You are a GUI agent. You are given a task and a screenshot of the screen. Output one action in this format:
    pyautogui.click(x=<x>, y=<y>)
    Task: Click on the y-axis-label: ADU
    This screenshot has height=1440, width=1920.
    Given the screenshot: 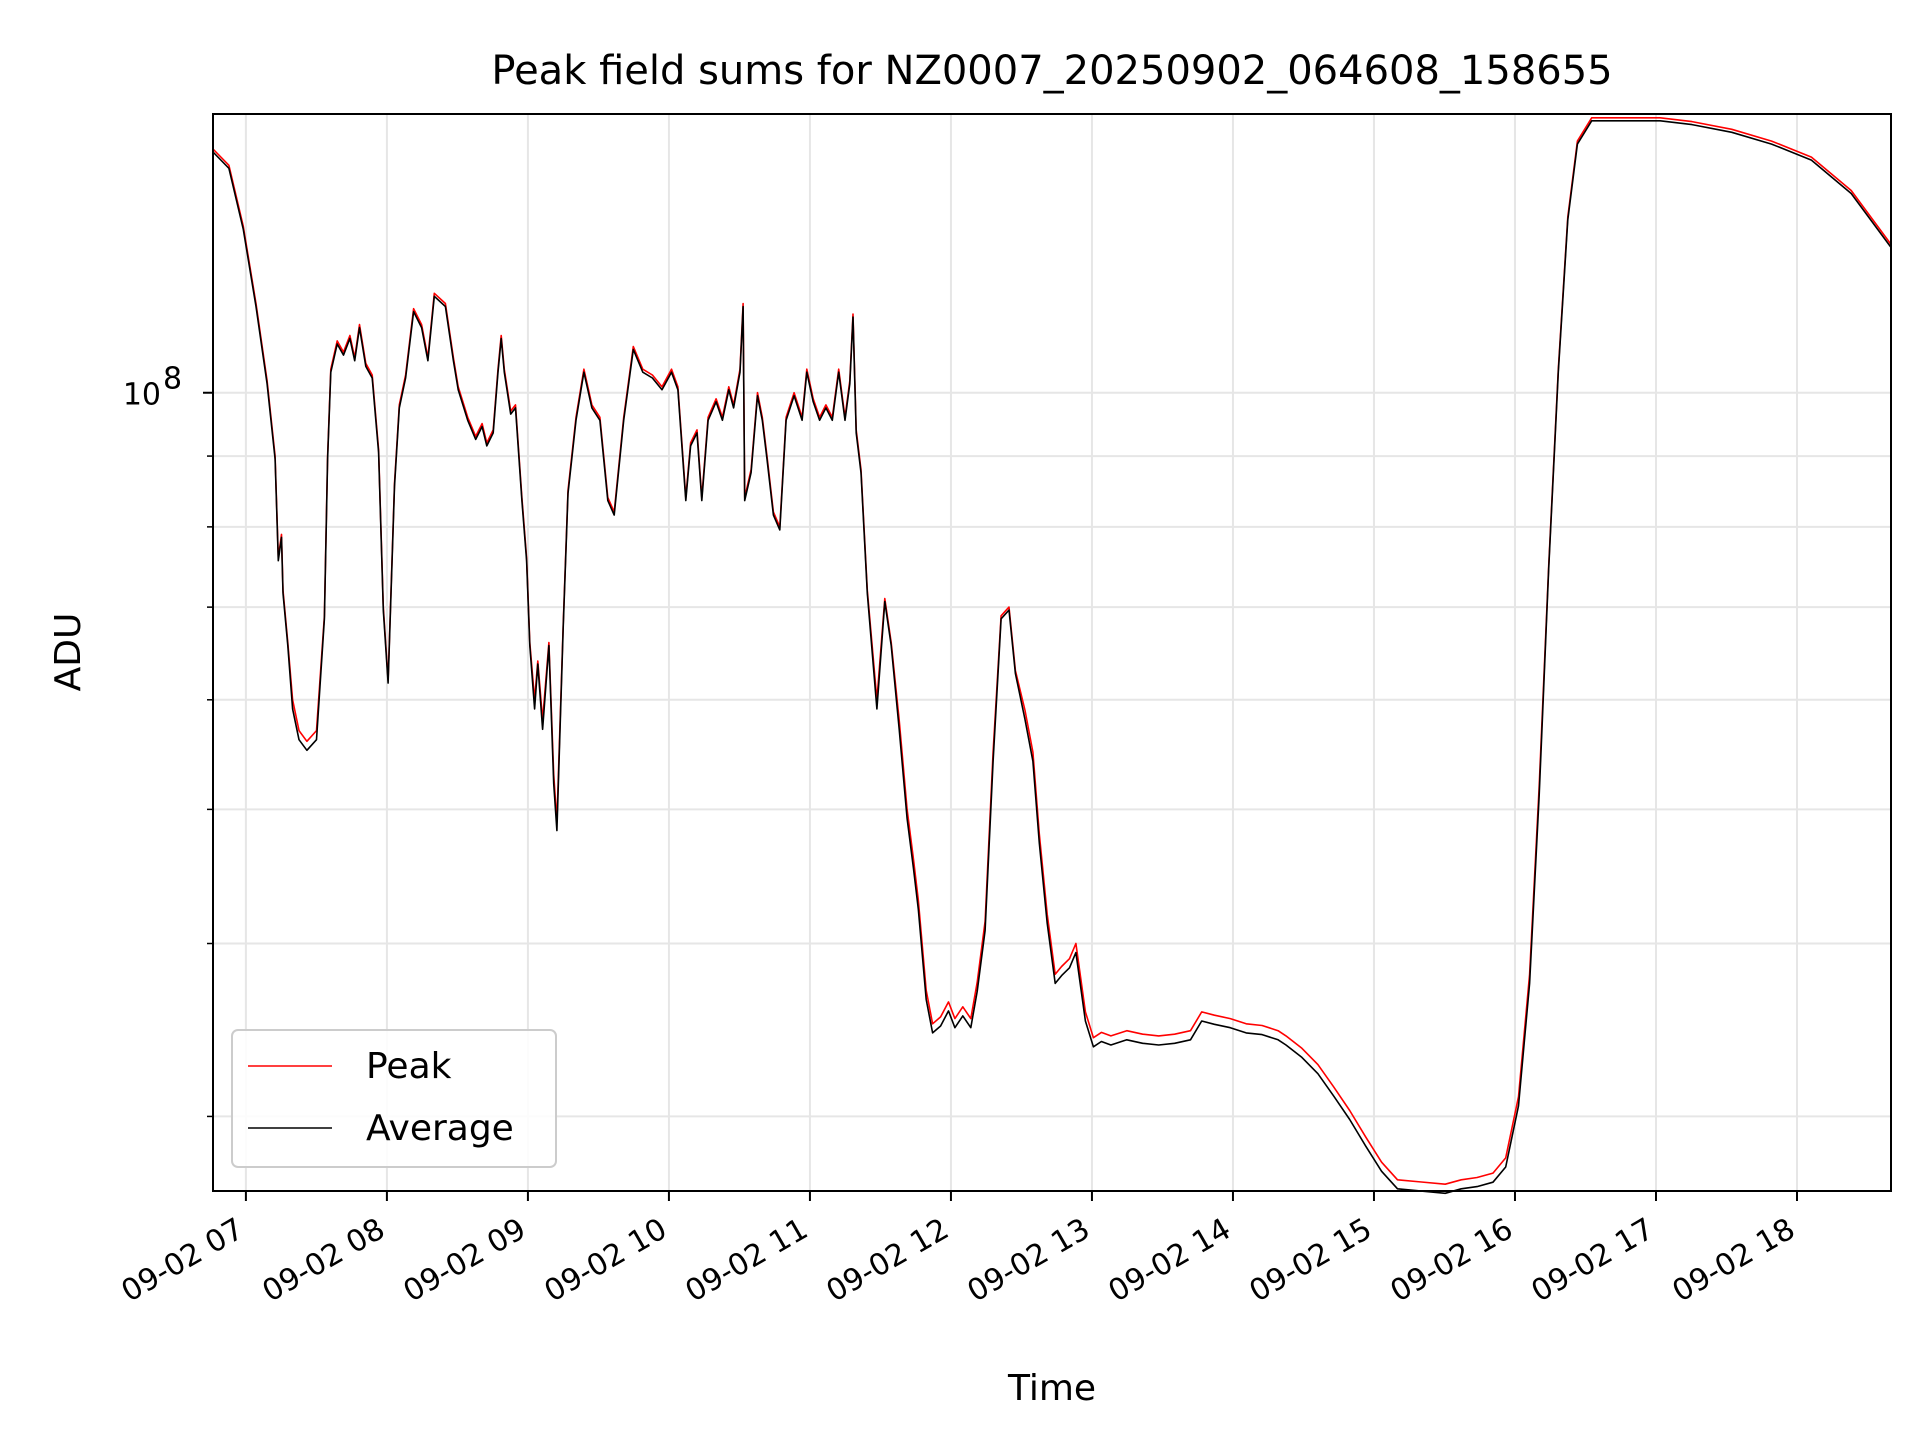 What is the action you would take?
    pyautogui.click(x=68, y=652)
    